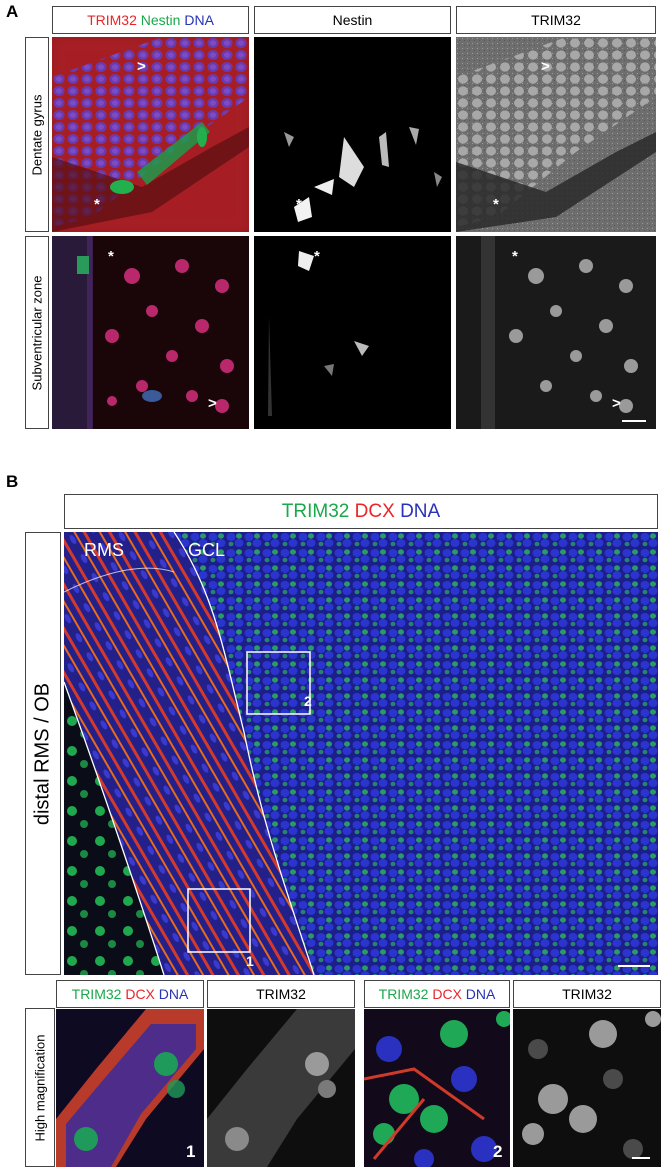 Image resolution: width=664 pixels, height=1167 pixels. I want to click on svz-merge-image, so click(150, 332).